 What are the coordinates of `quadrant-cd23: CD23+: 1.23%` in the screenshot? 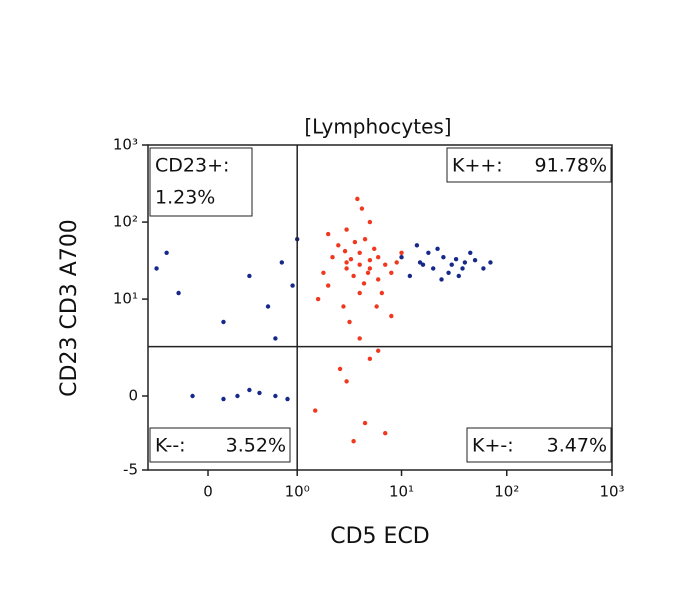 It's located at (201, 182).